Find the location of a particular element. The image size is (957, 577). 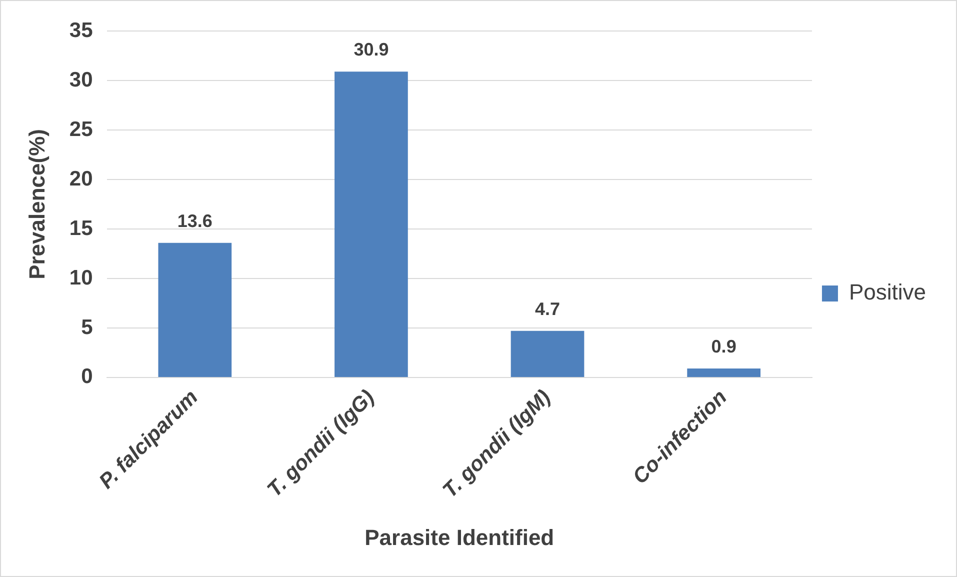

y-tick-label: 0 is located at coordinates (87, 376).